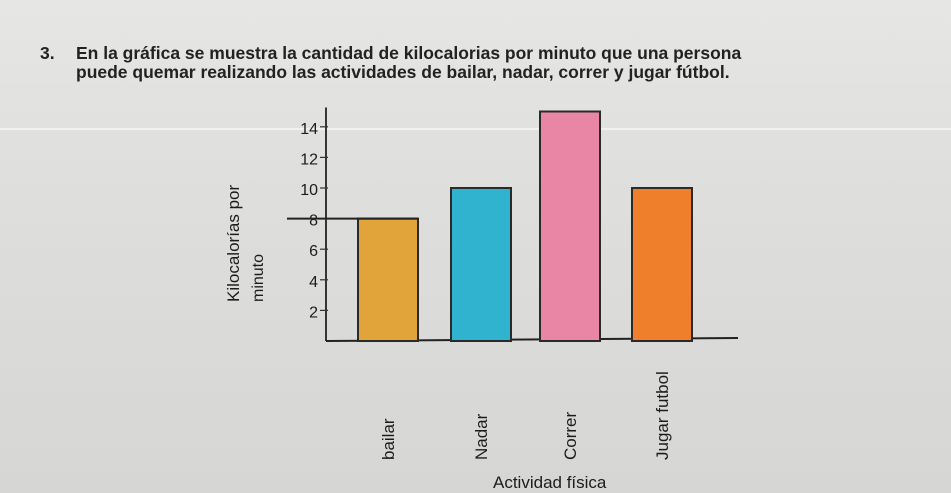 This screenshot has width=951, height=493. I want to click on y-tick-label: 12, so click(309, 159).